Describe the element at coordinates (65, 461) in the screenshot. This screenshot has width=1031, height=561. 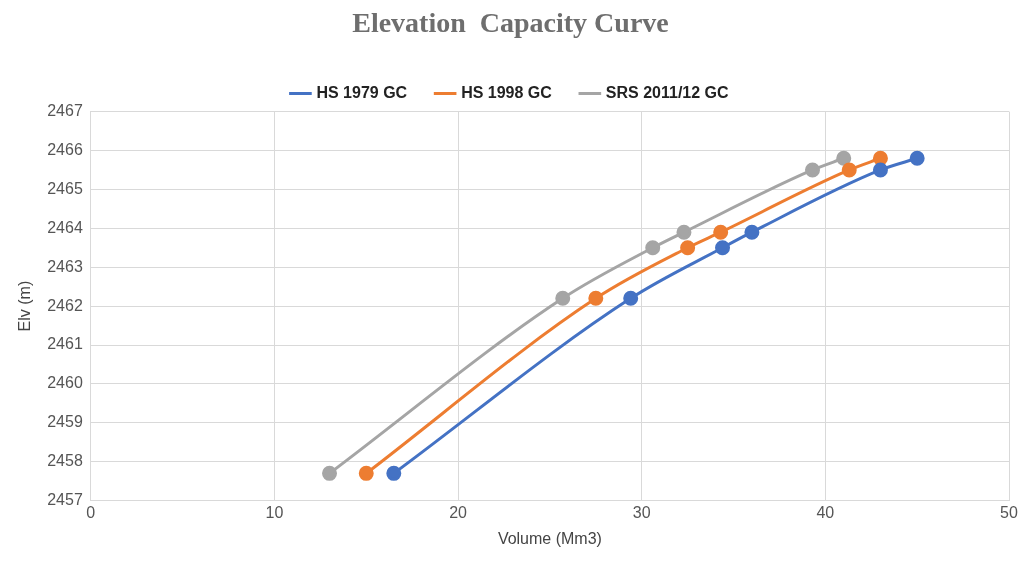
I see `y-tick-label: 2458` at that location.